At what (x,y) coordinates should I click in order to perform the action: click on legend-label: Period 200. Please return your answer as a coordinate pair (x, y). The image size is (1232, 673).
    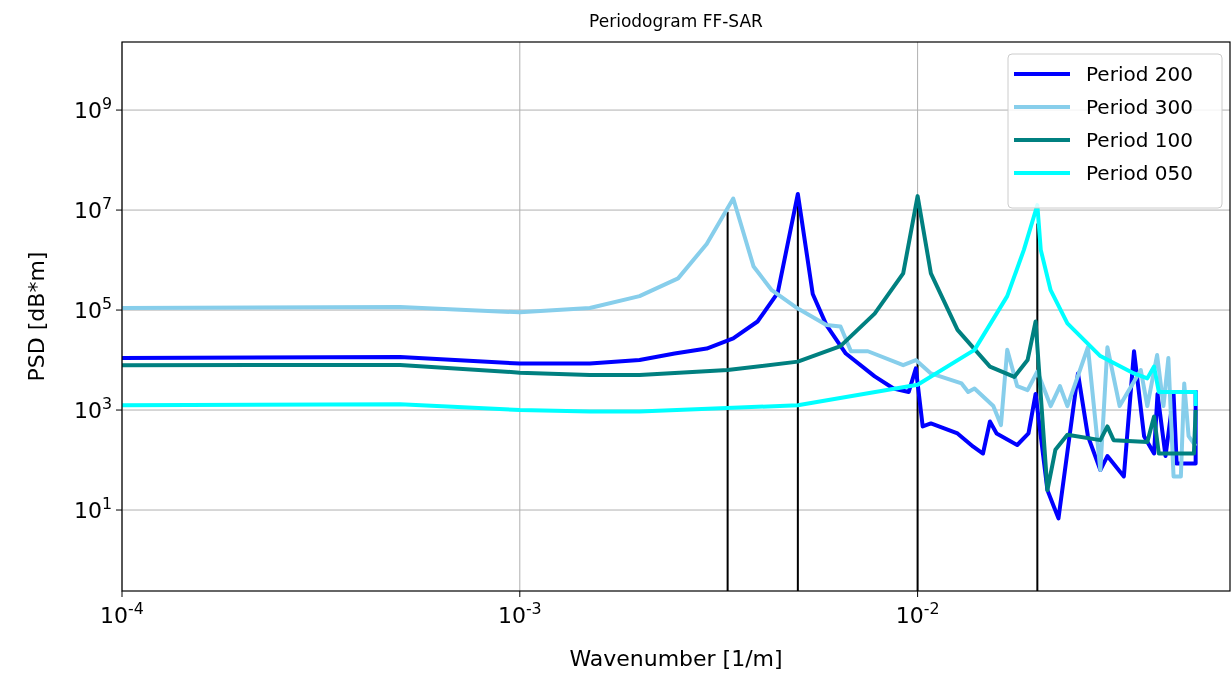
    Looking at the image, I should click on (1139, 74).